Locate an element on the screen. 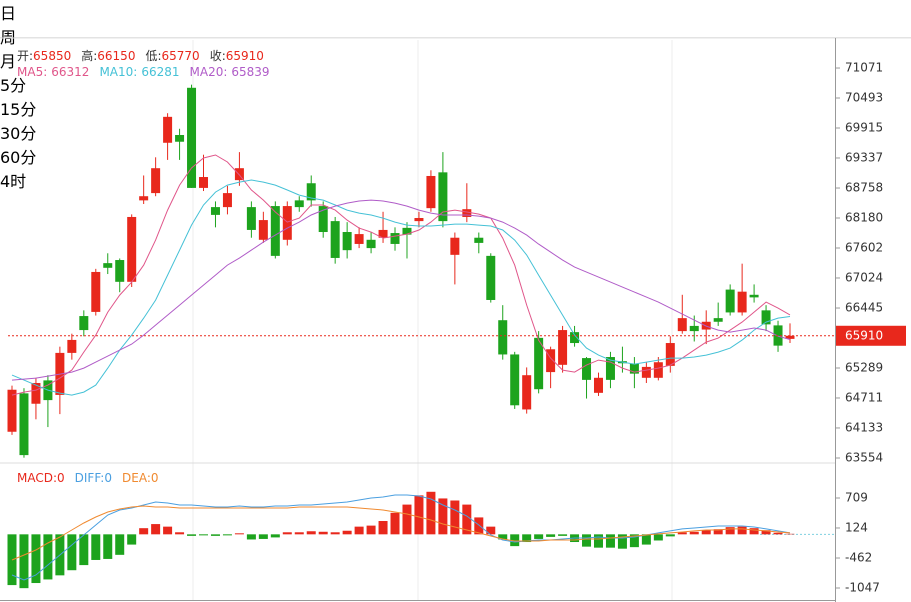 The height and width of the screenshot is (602, 911). period-tab: 日 is located at coordinates (8, 13).